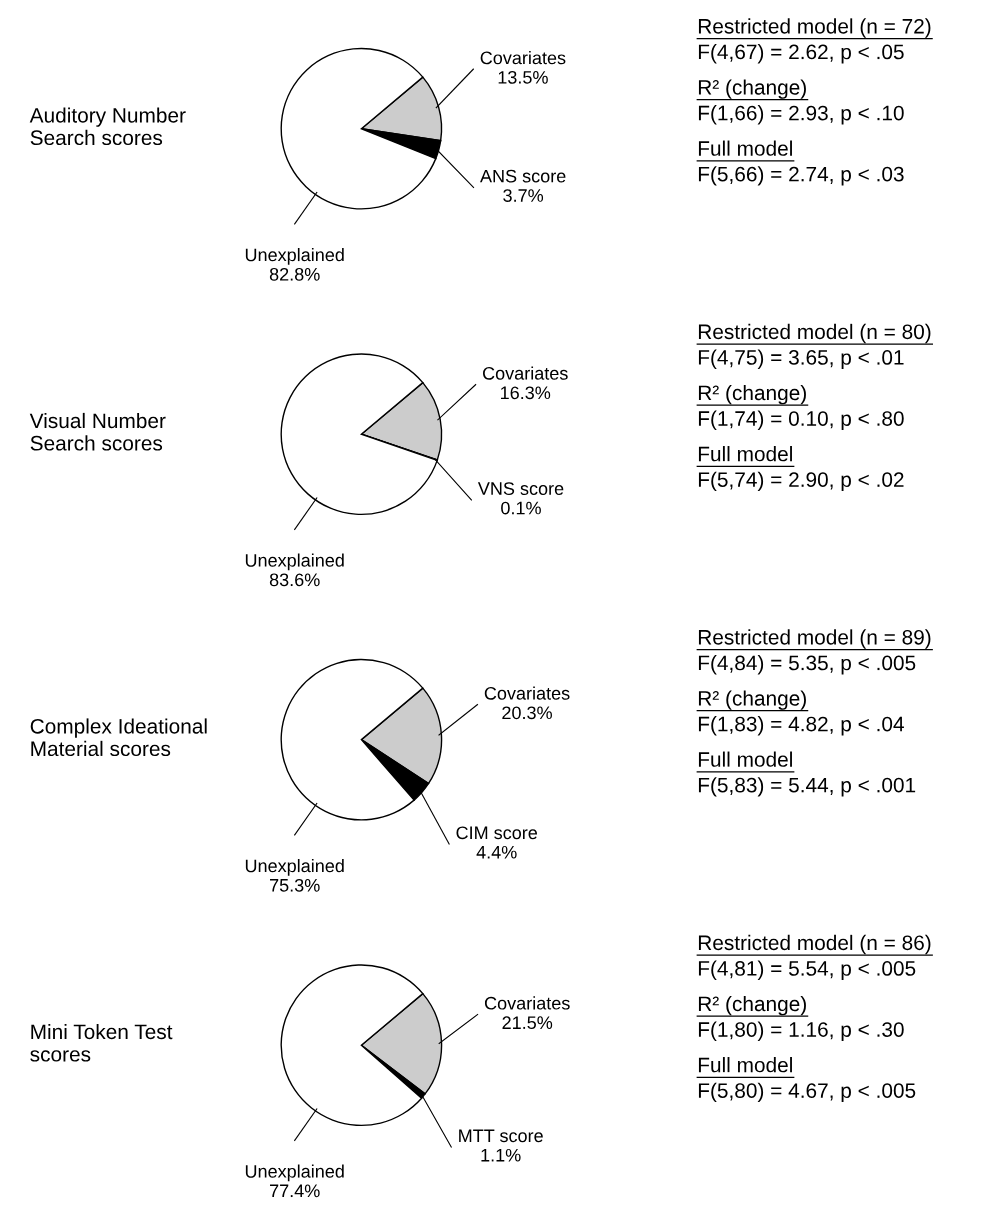 This screenshot has height=1222, width=989. What do you see at coordinates (801, 53) in the screenshot?
I see `text: F(4,67) = 2.62, p < .05` at bounding box center [801, 53].